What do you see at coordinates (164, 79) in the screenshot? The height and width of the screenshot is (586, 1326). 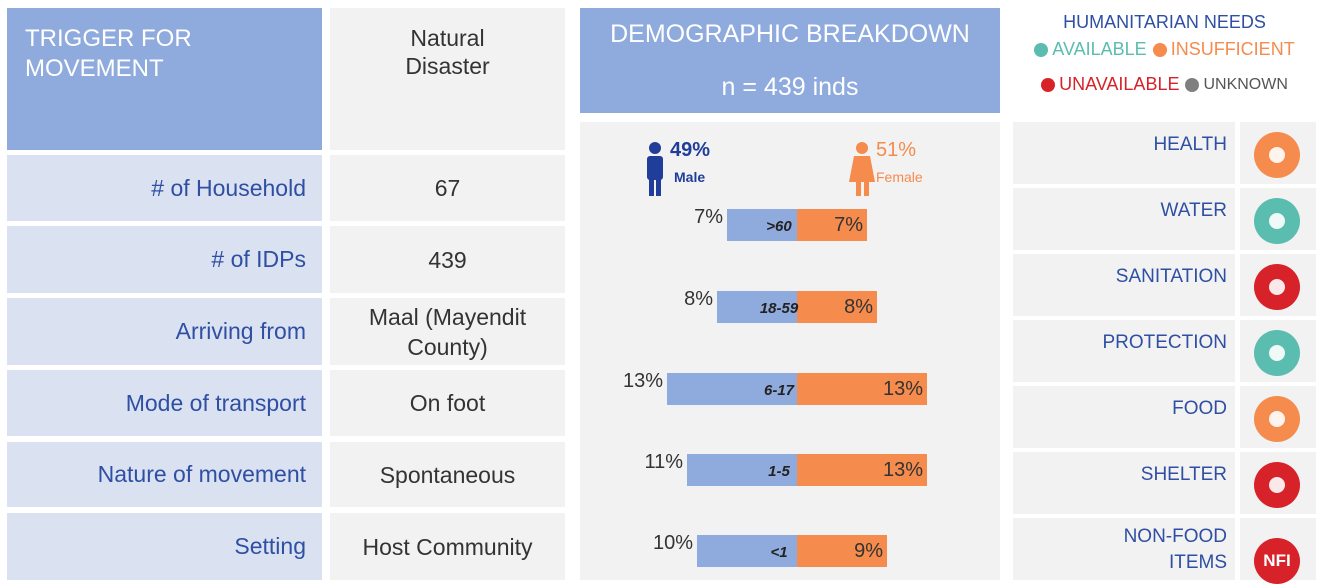 I see `trigger-label: TRIGGER FOR MOVEMENT` at bounding box center [164, 79].